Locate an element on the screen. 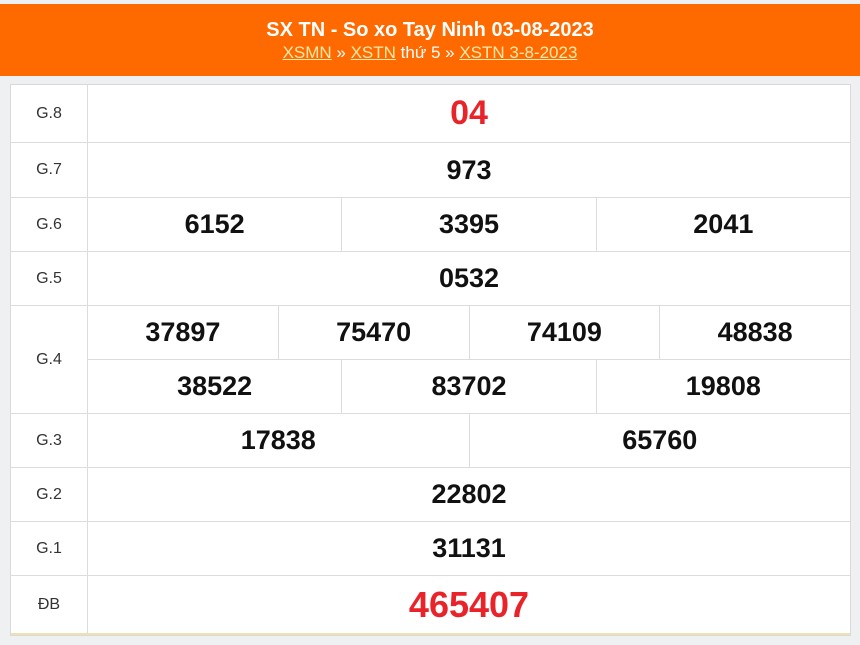 This screenshot has width=860, height=645. prize-number: 973 is located at coordinates (469, 169).